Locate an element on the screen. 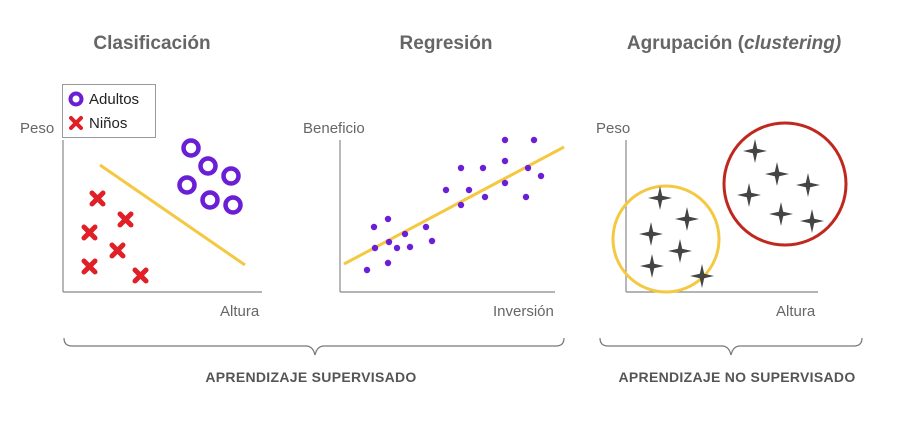 This screenshot has width=906, height=428. clustering-title: Agrupación (clustering) is located at coordinates (734, 44).